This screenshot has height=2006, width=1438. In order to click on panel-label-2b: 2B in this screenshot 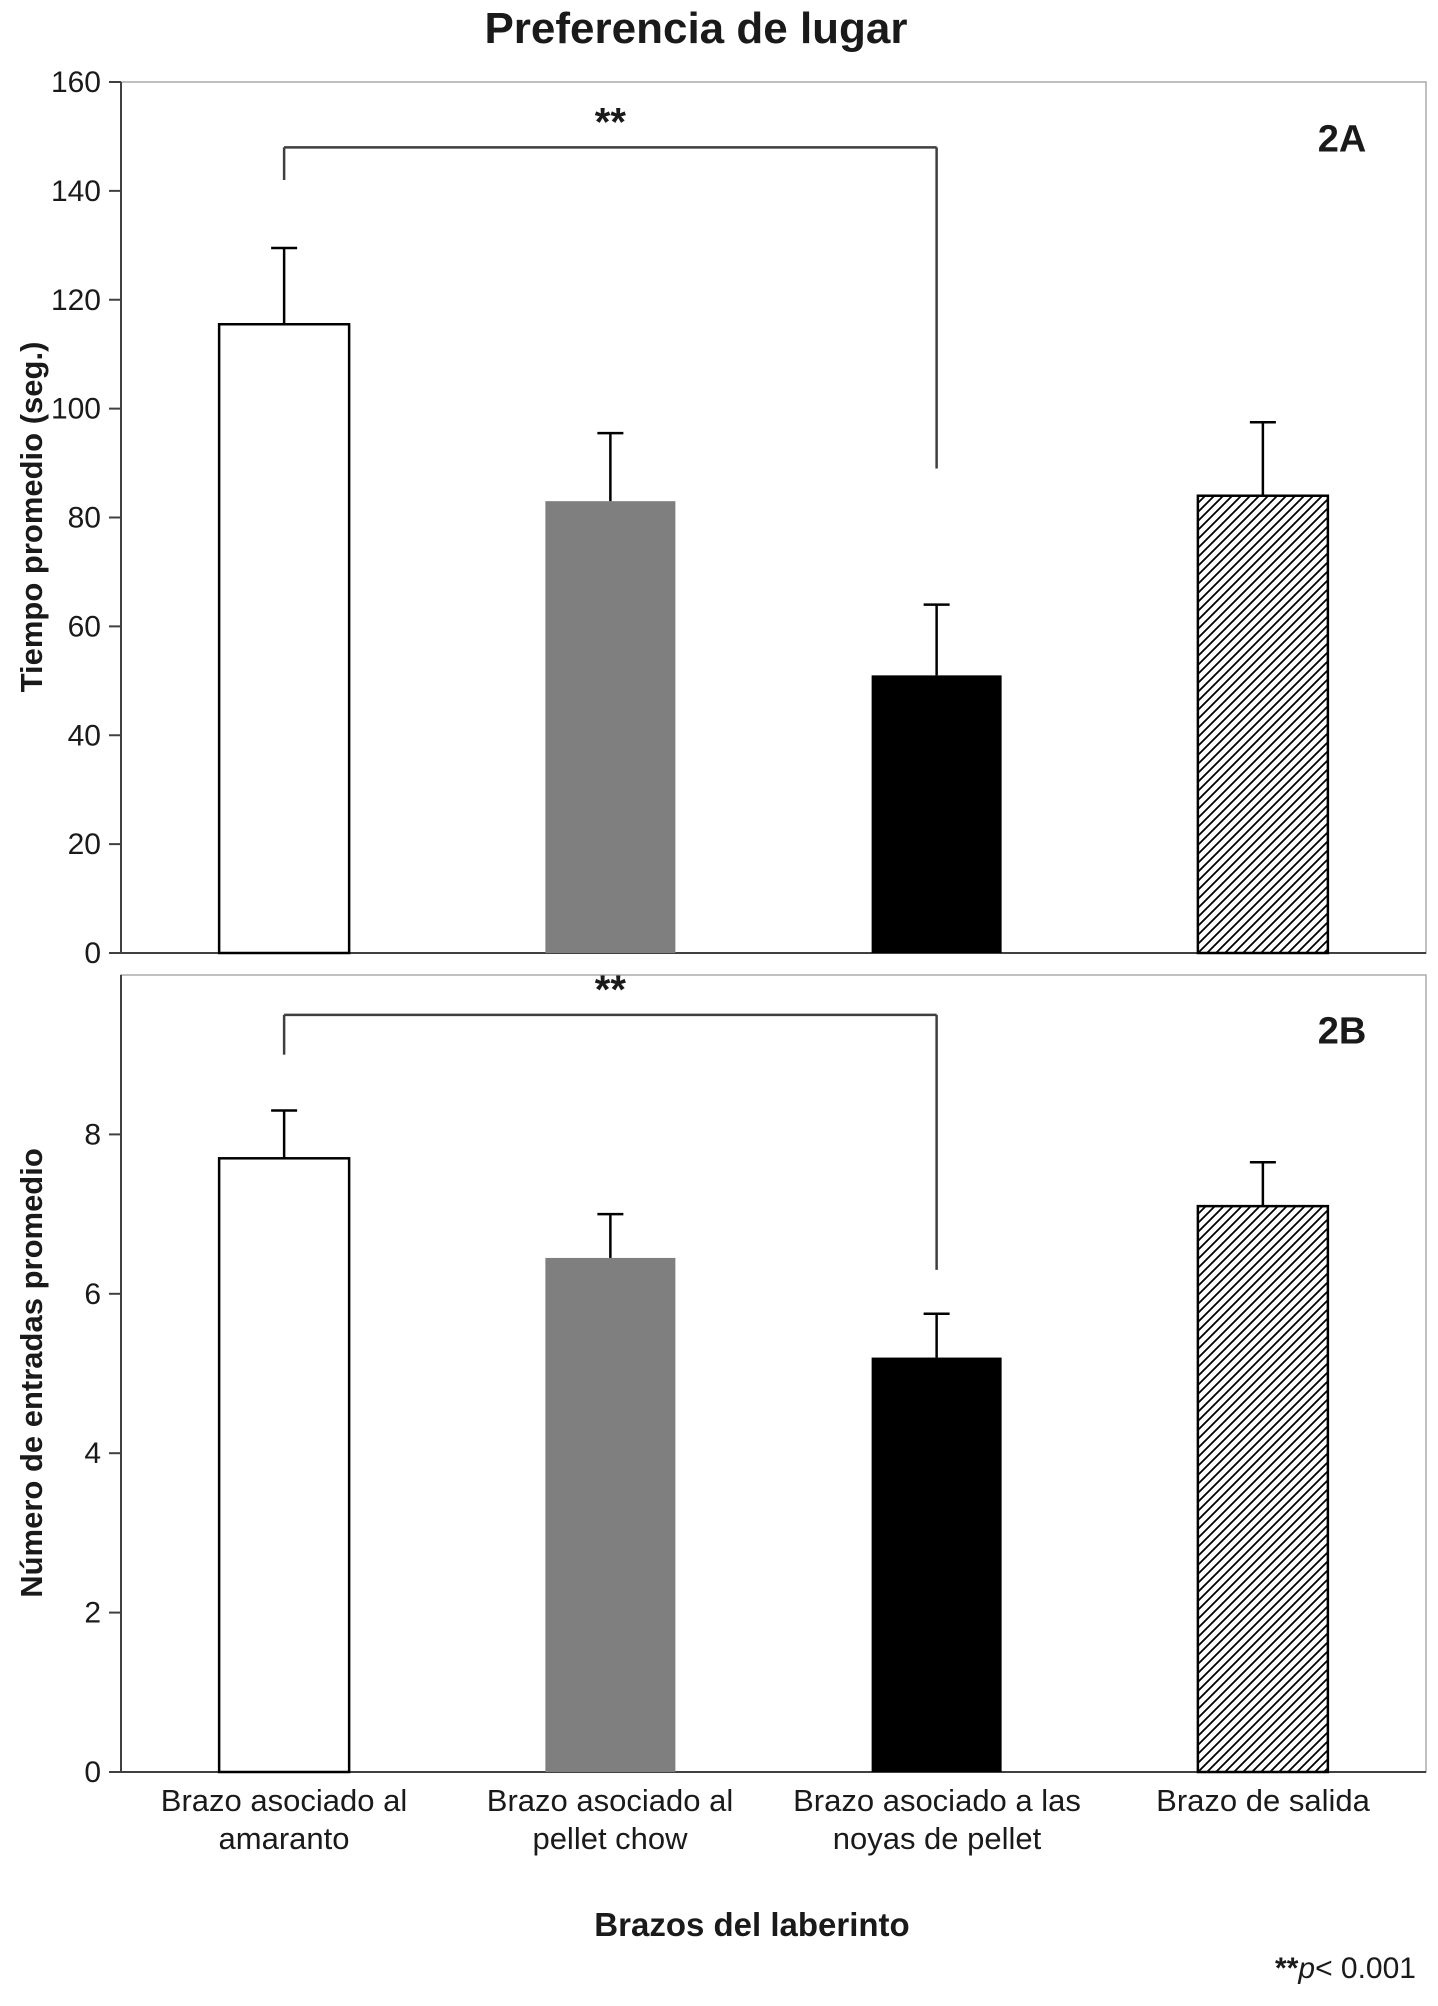, I will do `click(1342, 1031)`.